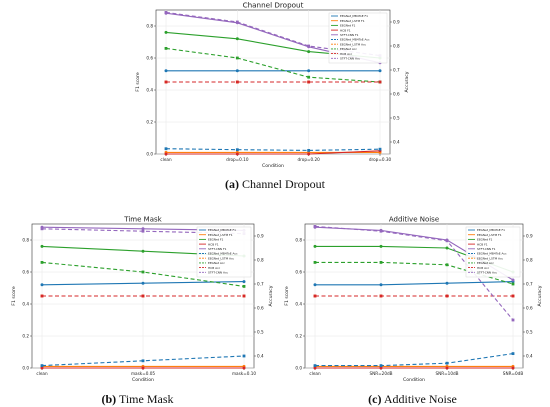 This screenshot has width=550, height=407. I want to click on x-tick-label: drop=0.20, so click(308, 159).